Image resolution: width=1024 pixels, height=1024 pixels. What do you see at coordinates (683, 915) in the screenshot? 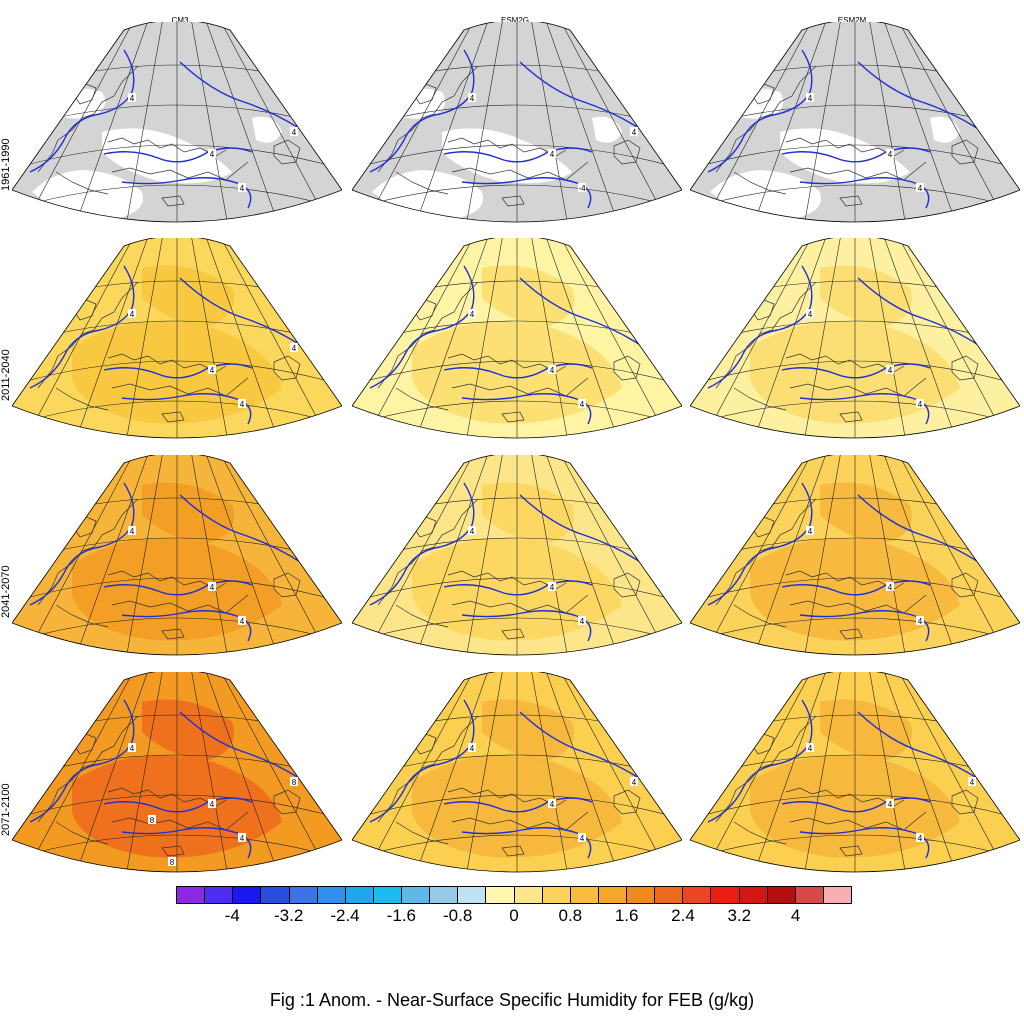
I see `colorbar-tick-label: 2.4` at bounding box center [683, 915].